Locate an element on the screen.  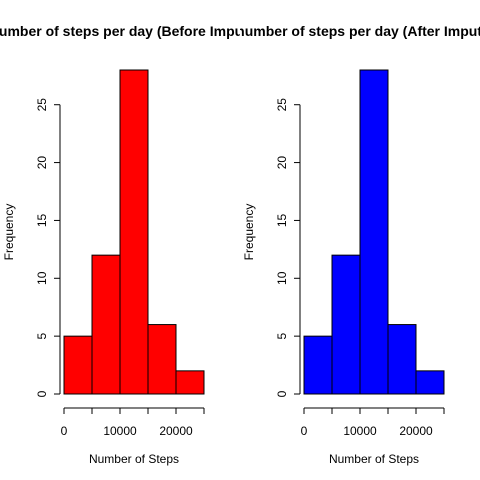
y-tick-label-after-1: 5 is located at coordinates (282, 335).